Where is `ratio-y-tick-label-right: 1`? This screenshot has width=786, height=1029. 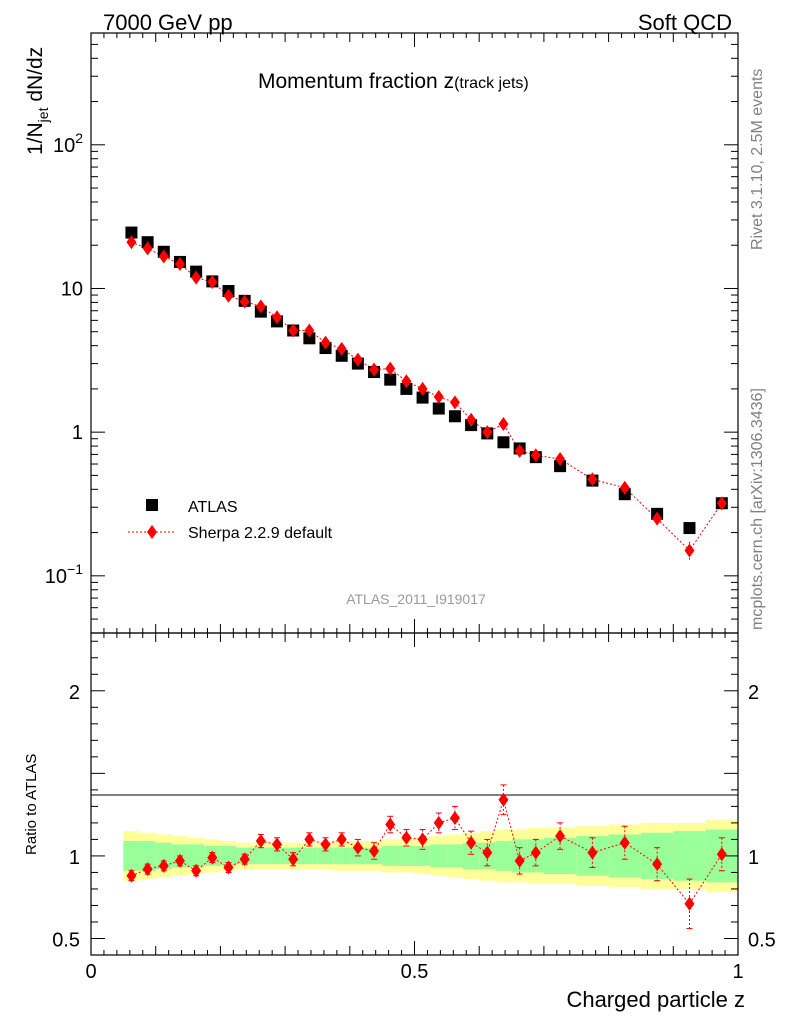
ratio-y-tick-label-right: 1 is located at coordinates (753, 858).